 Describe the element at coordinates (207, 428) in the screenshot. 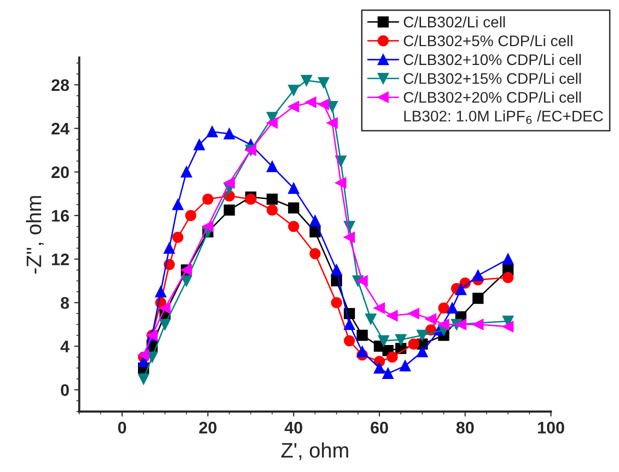

I see `x-tick-label: 20` at that location.